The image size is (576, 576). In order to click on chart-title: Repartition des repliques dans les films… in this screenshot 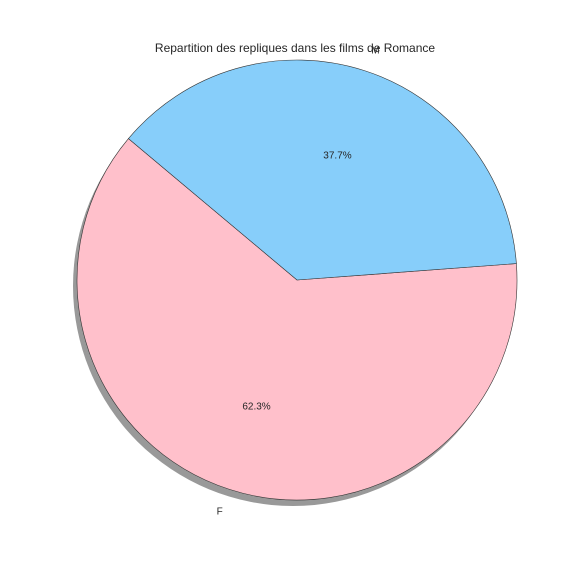, I will do `click(295, 48)`.